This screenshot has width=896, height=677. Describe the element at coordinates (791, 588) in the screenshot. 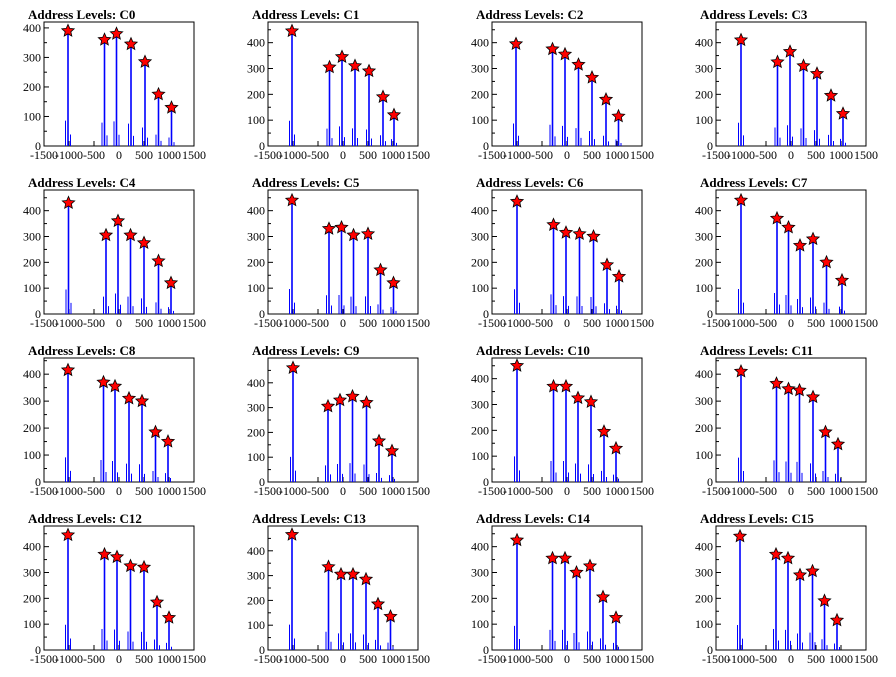

I see `plot-frame` at that location.